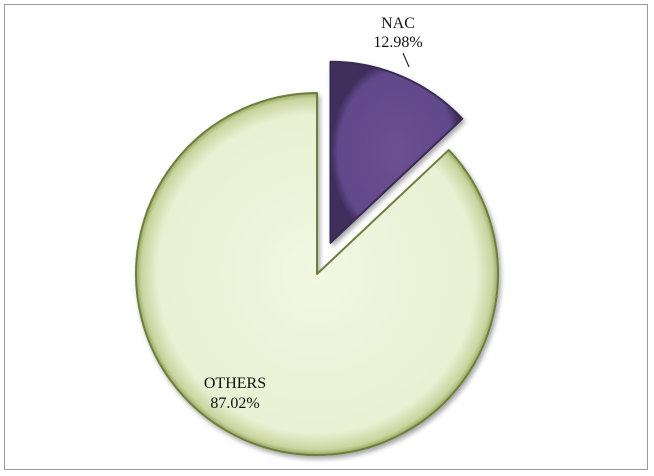  What do you see at coordinates (234, 403) in the screenshot?
I see `slice-value-others: 87.02%` at bounding box center [234, 403].